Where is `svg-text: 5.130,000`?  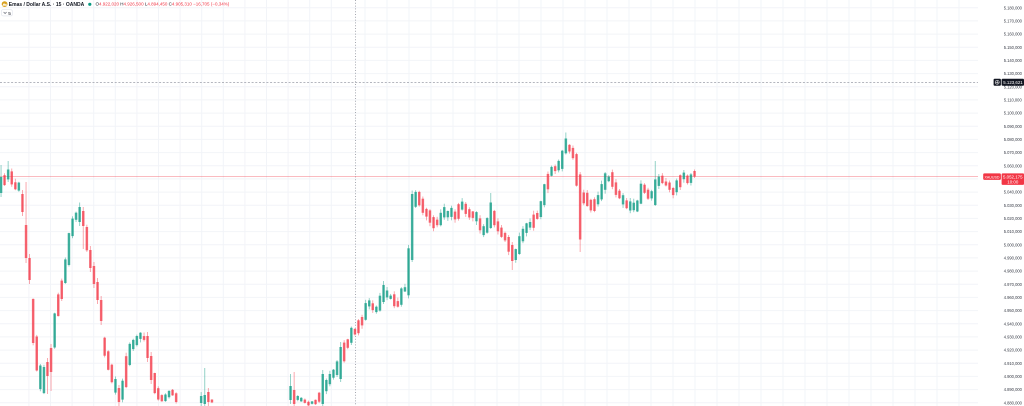 svg-text: 5.130,000 is located at coordinates (1013, 73).